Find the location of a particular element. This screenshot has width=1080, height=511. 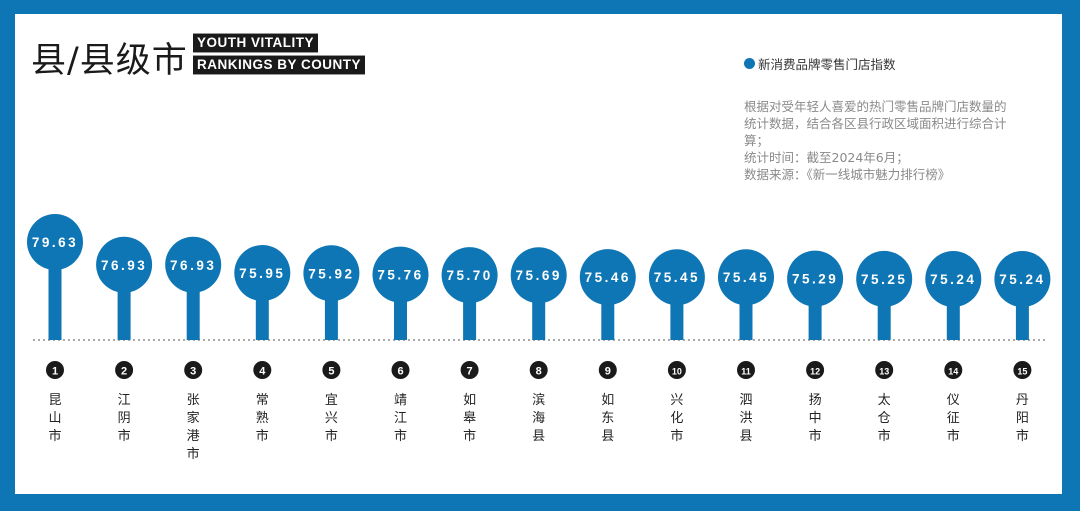

note-line: 根据对受年轻人喜爱的热门零售品牌门店数量的 is located at coordinates (875, 106).